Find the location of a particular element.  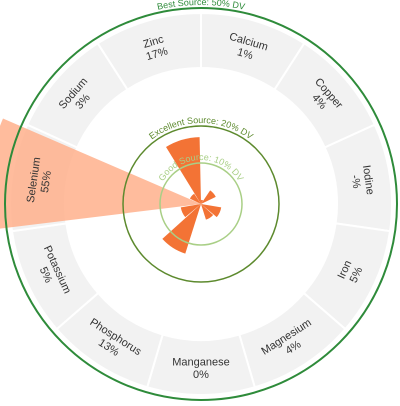

category-label-manganese: Manganese 0% is located at coordinates (201, 368).